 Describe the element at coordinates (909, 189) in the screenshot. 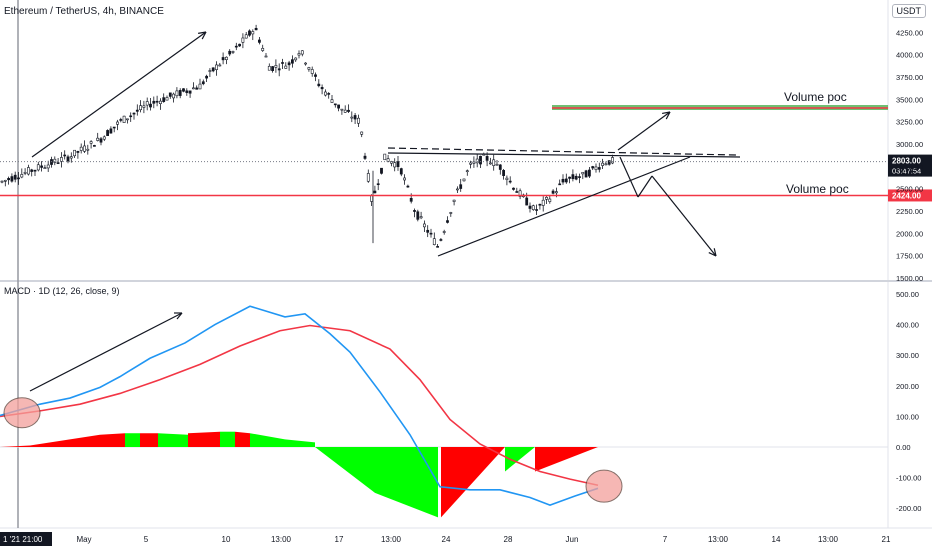

I see `price-tick-label: 2500.00` at that location.